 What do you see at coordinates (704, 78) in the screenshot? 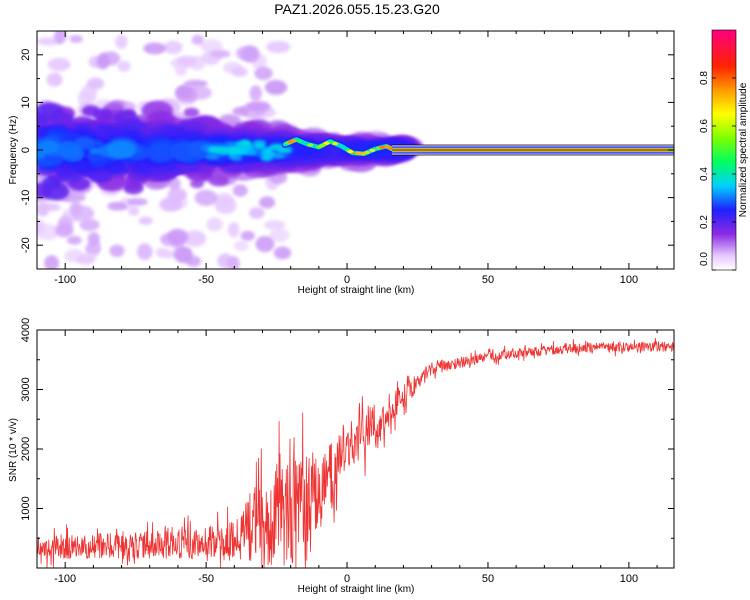
I see `colorbar-tick-label: 0.8` at bounding box center [704, 78].